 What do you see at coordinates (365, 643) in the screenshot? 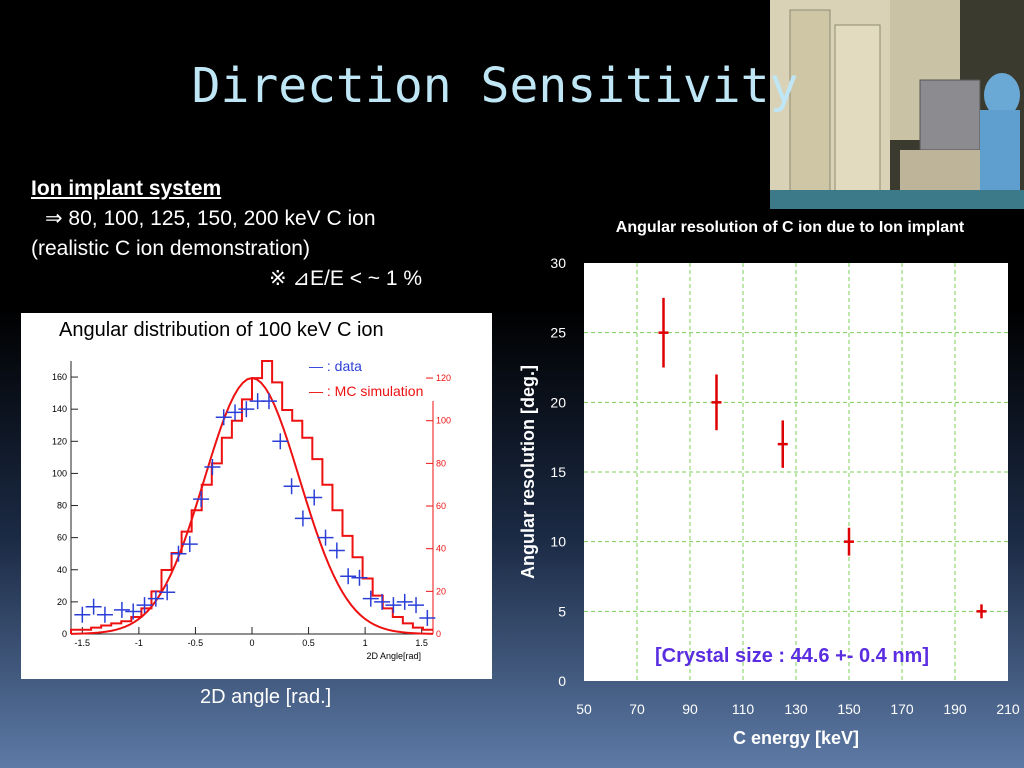
I see `x-tick-label: 1` at bounding box center [365, 643].